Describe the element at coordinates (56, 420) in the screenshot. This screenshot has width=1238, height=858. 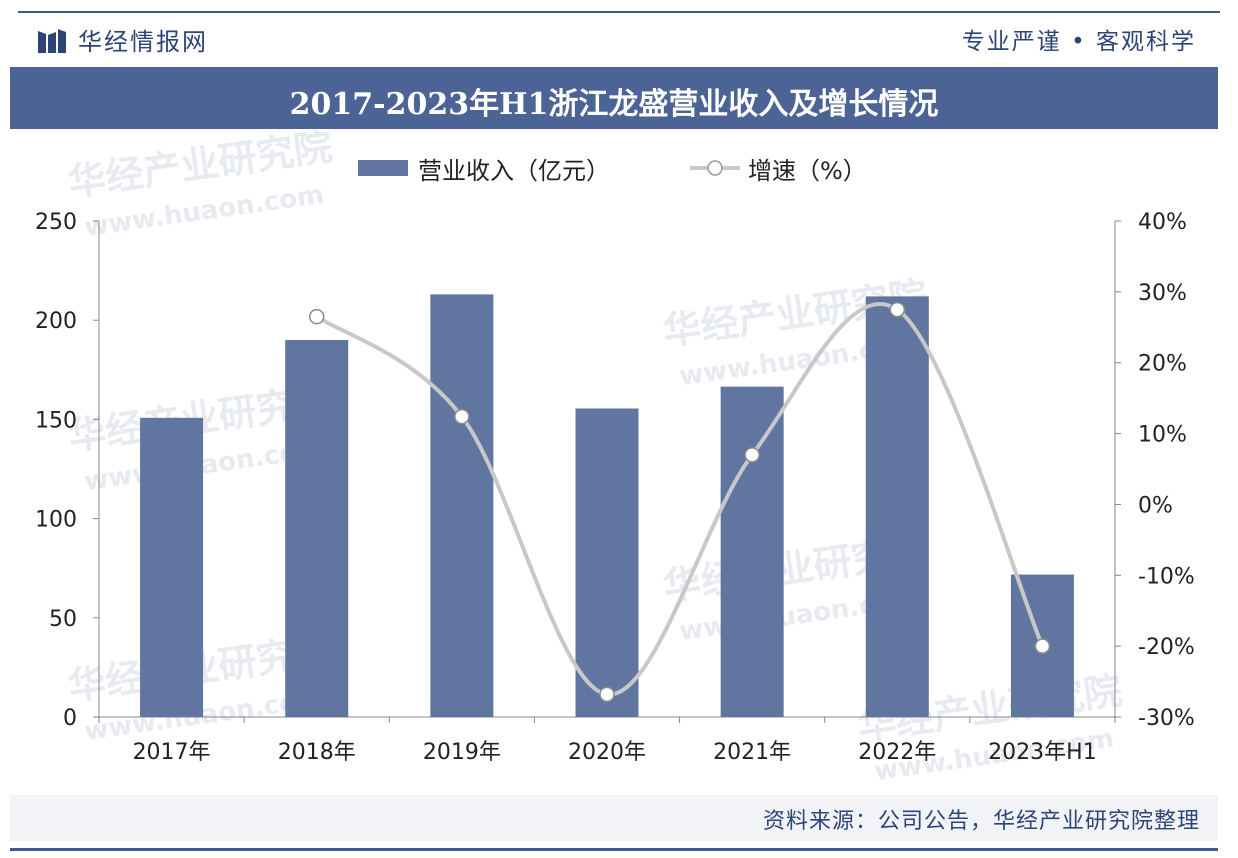
I see `y-left-tick-label: 150` at that location.